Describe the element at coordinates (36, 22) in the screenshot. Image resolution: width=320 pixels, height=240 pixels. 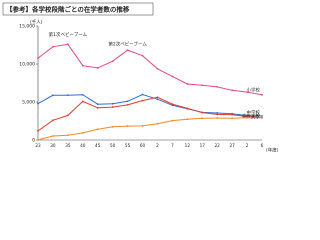
I see `y-unit: (千人)` at that location.